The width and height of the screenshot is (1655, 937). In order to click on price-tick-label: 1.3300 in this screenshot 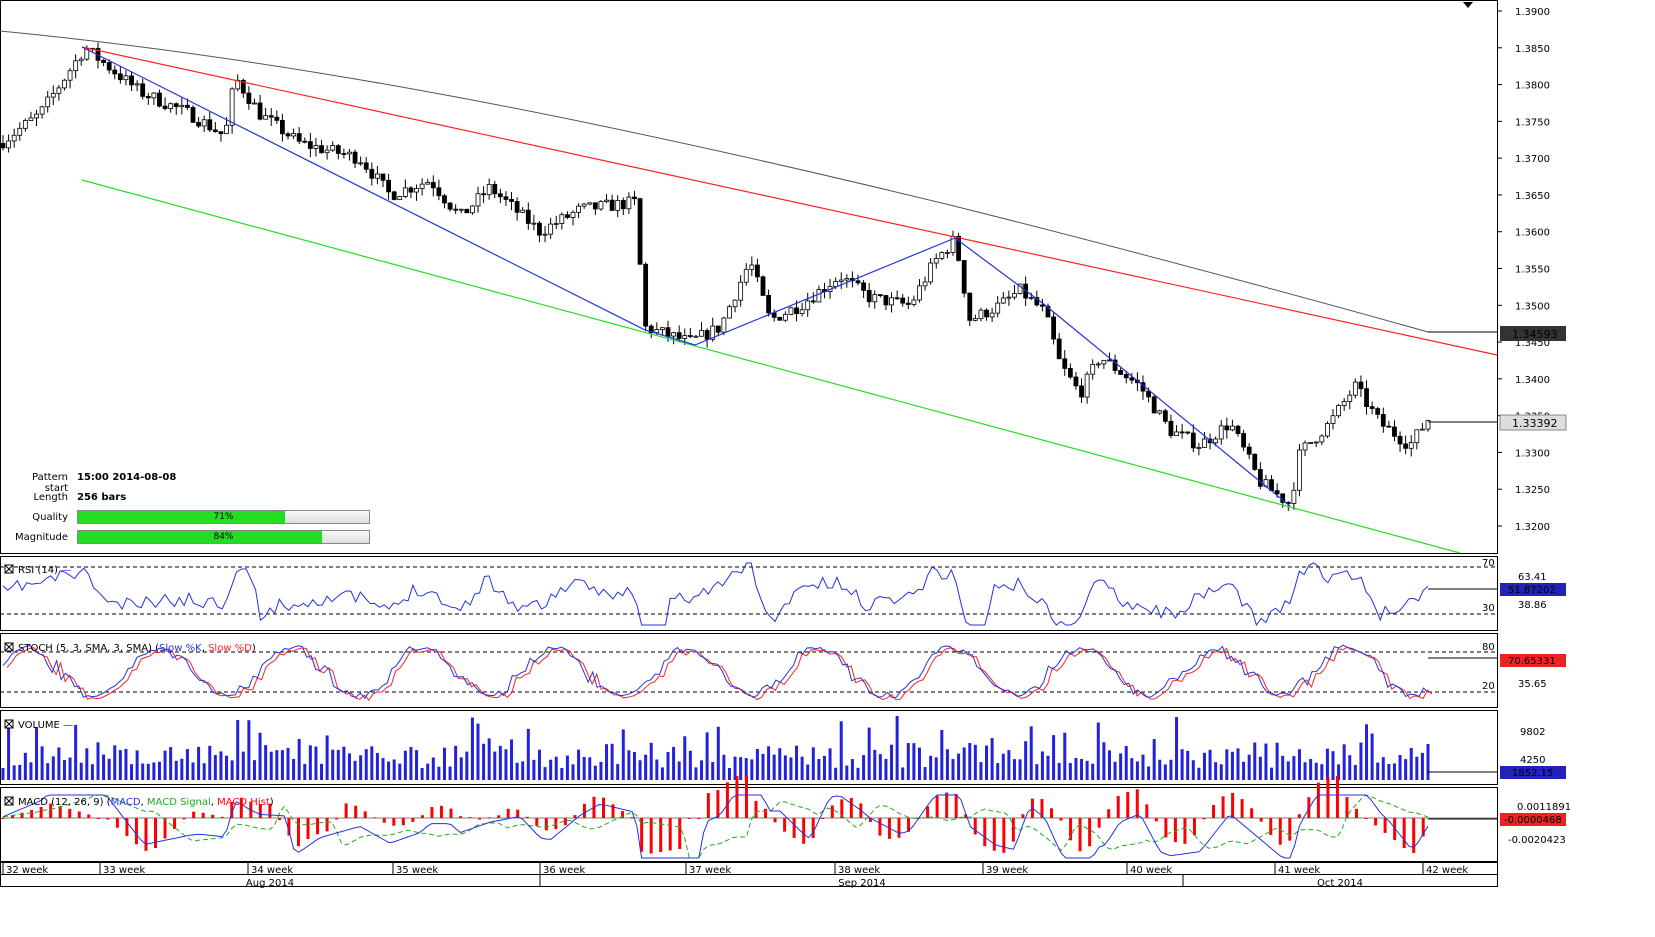, I will do `click(1532, 453)`.